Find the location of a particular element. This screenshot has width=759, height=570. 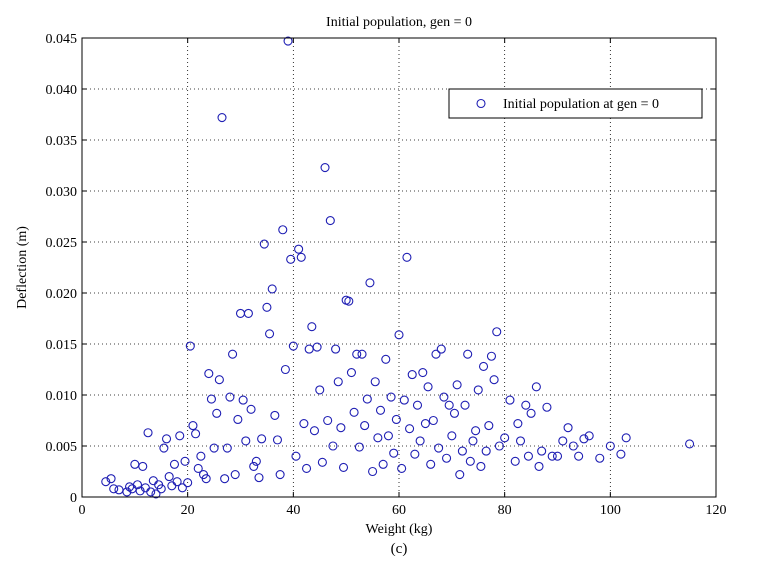

legend-entry: Initial population at gen = 0 is located at coordinates (581, 104).